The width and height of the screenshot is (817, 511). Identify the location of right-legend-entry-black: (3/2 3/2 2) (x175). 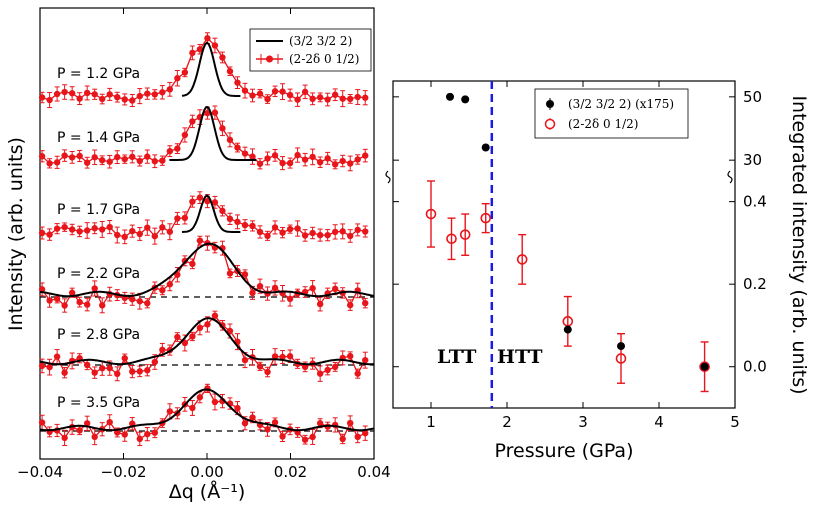
(621, 104).